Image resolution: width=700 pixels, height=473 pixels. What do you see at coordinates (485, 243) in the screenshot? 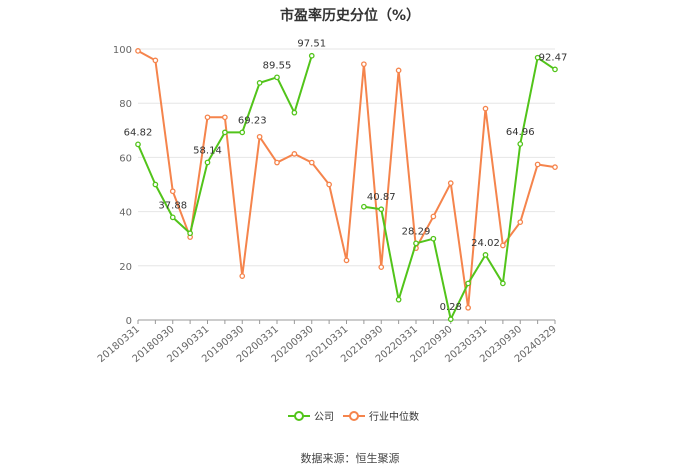
I see `data-label: 24.02` at bounding box center [485, 243].